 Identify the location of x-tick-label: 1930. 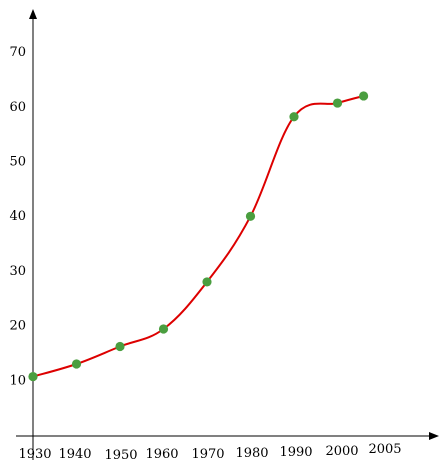
(34, 454).